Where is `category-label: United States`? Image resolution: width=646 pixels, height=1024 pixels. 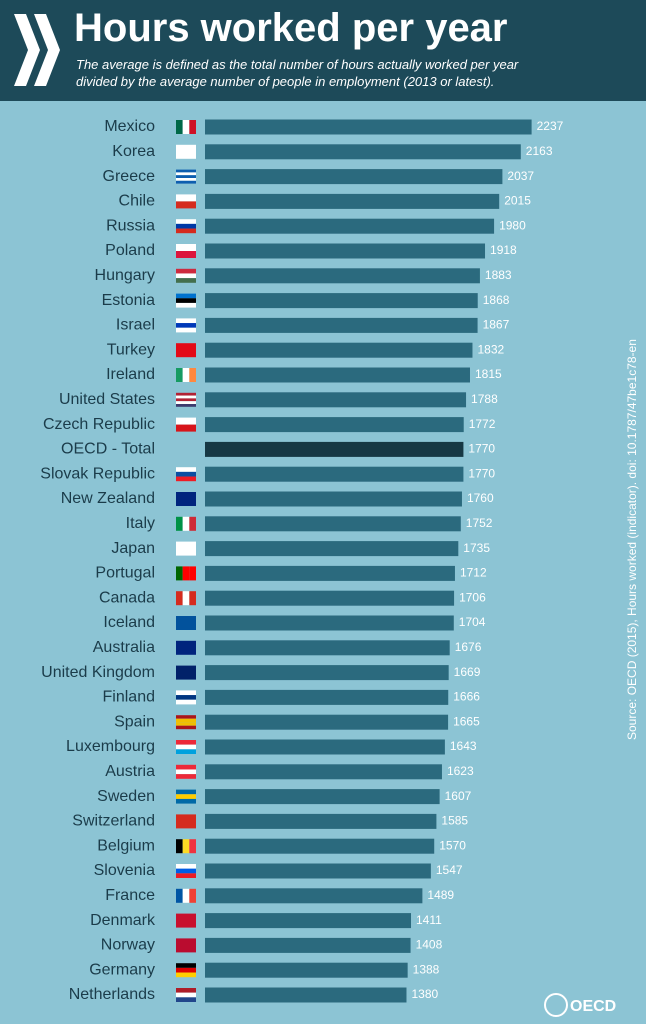
category-label: United States is located at coordinates (107, 399).